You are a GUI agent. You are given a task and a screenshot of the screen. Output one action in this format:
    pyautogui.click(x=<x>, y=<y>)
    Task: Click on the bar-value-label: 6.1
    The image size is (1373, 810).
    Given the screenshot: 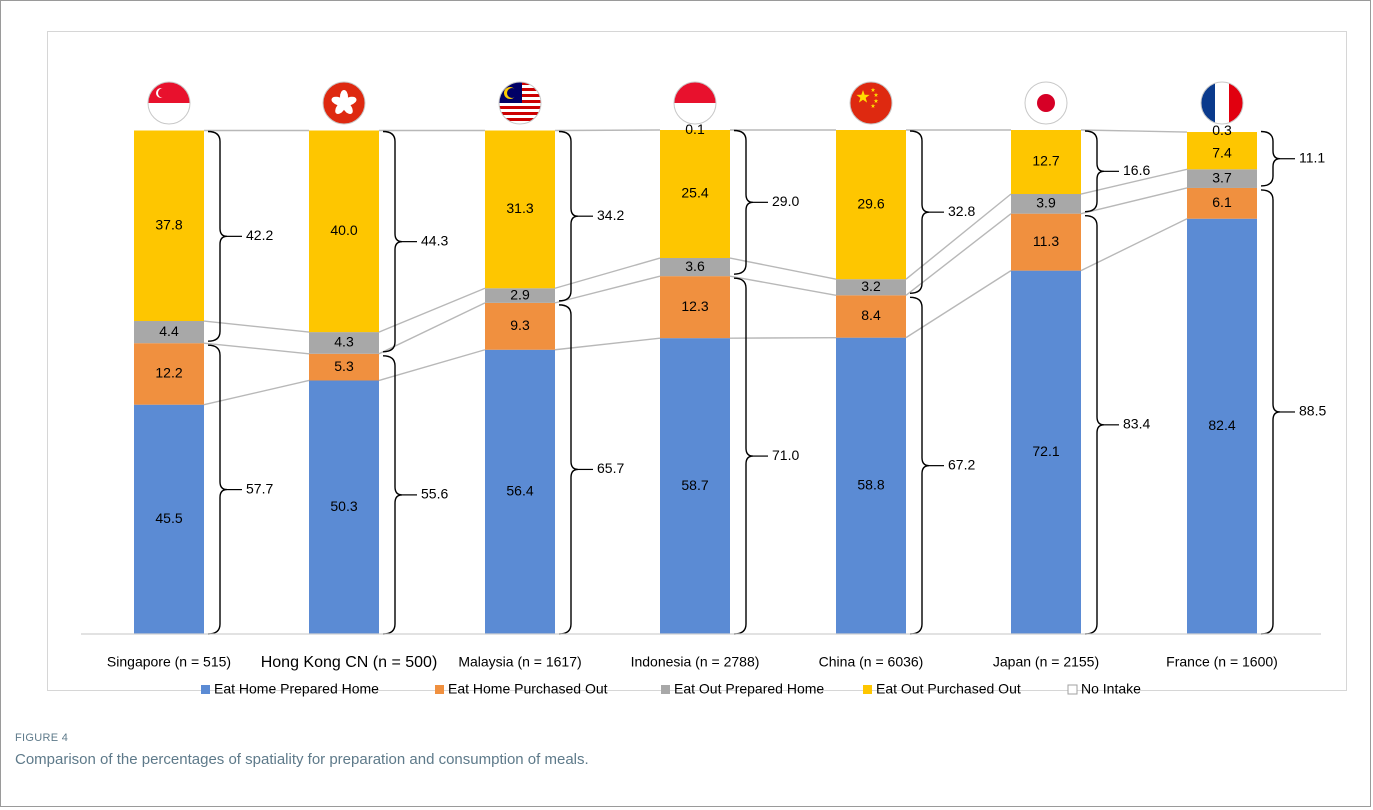 What is the action you would take?
    pyautogui.click(x=1222, y=202)
    